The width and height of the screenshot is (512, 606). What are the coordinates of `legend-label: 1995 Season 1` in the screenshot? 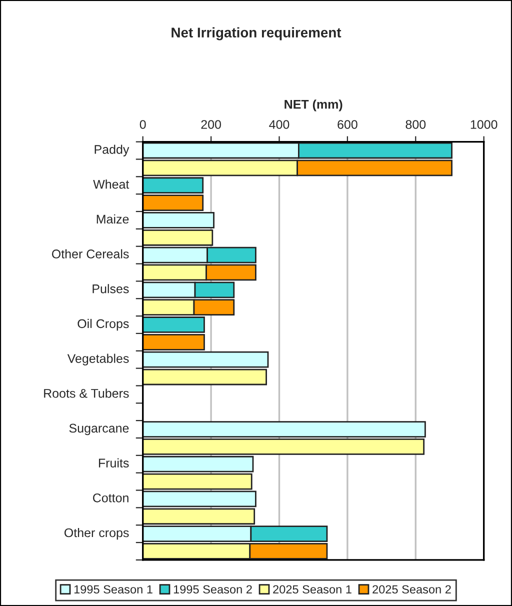 It's located at (113, 589).